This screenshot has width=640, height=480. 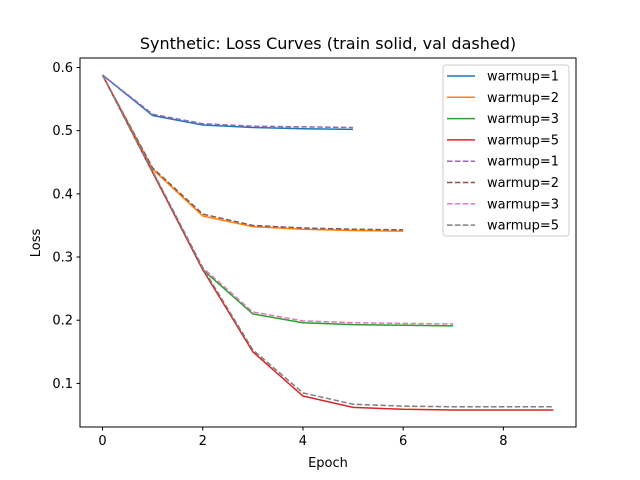 I want to click on x-tick-label: 8, so click(x=503, y=441).